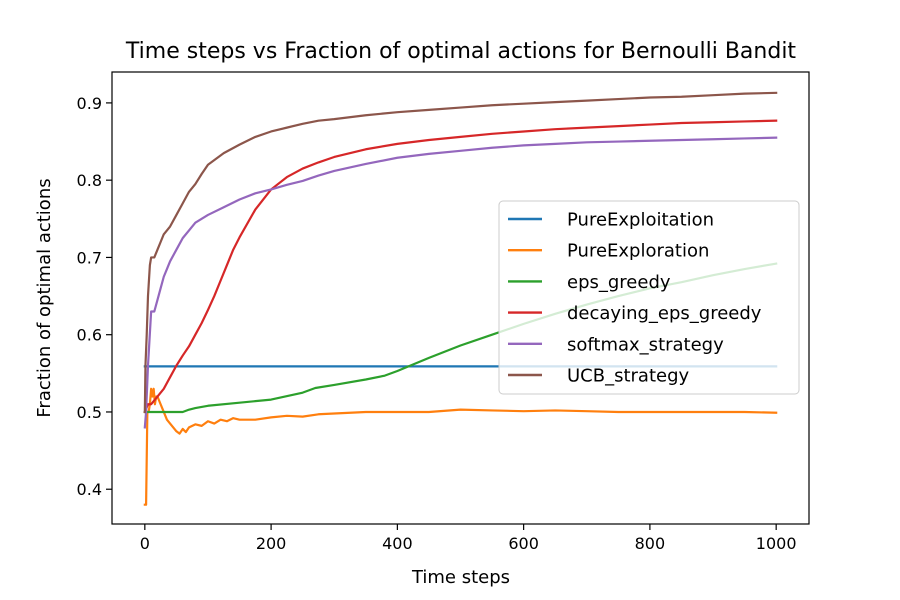  Describe the element at coordinates (89, 335) in the screenshot. I see `y-tick-label: 0.6` at that location.